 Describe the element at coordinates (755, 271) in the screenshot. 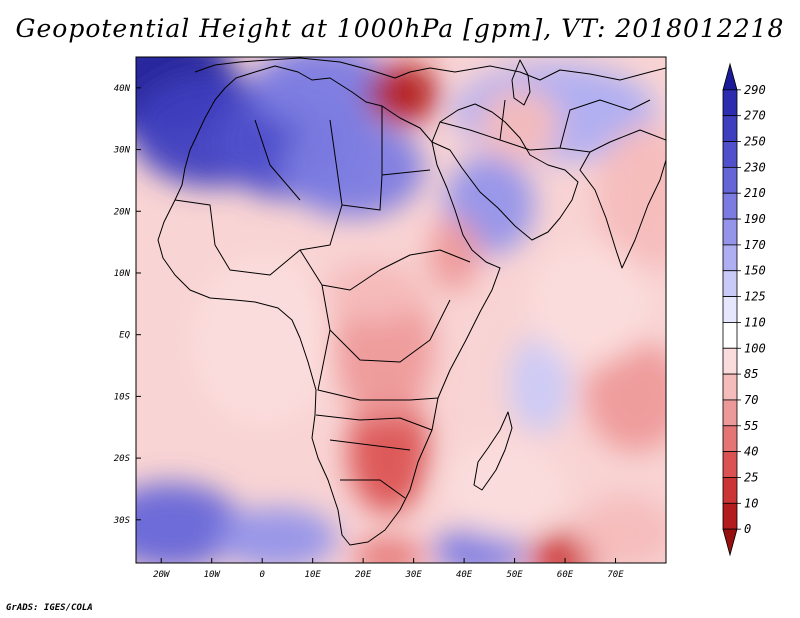

I see `colorbar-label-150: 150` at that location.